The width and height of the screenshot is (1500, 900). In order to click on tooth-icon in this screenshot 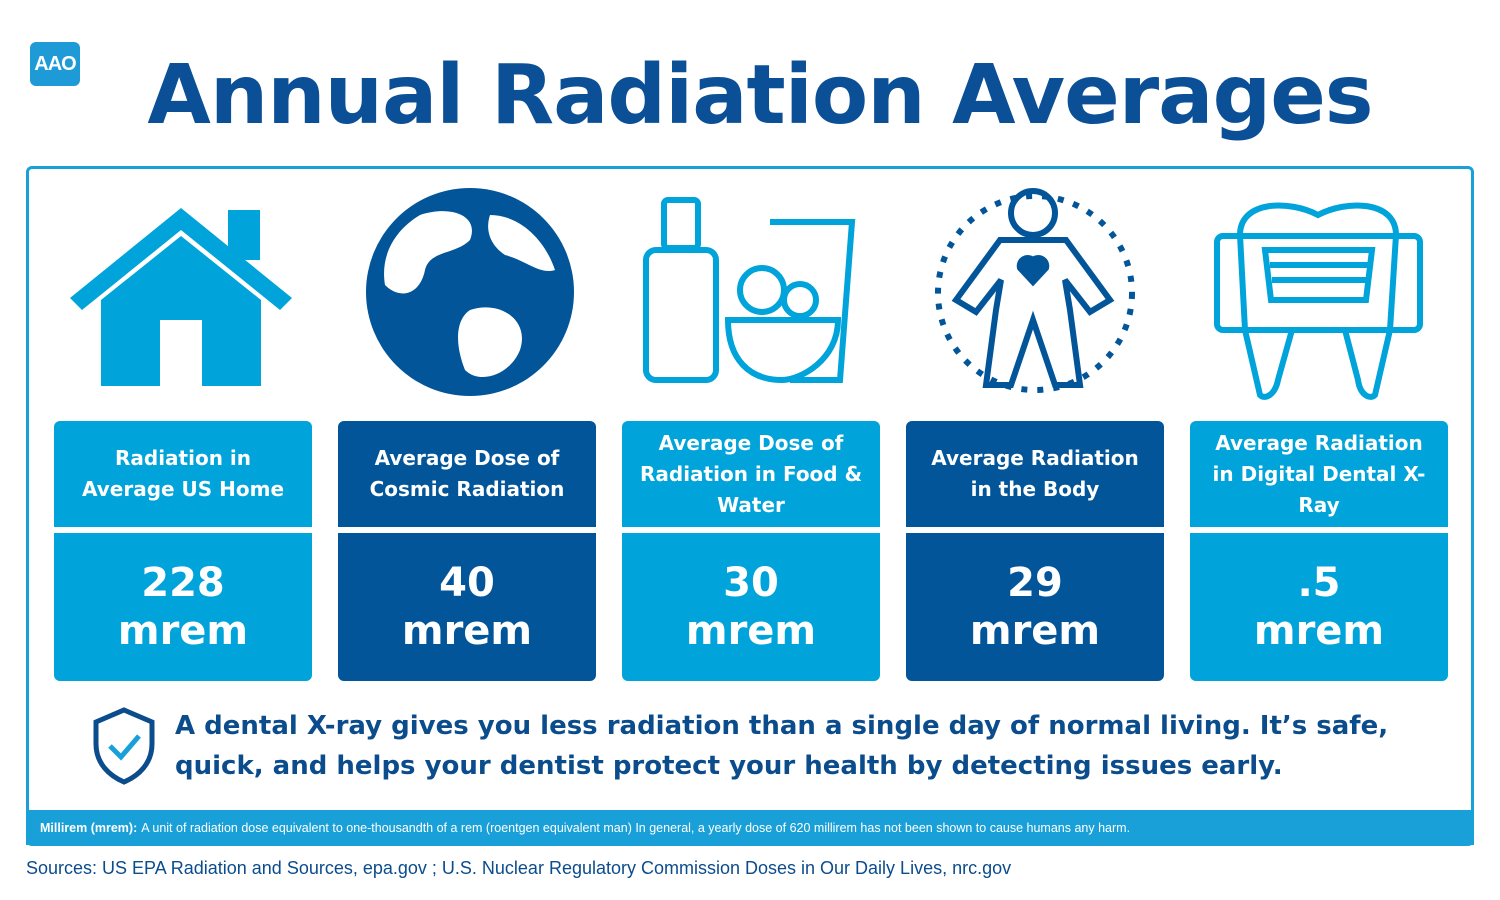, I will do `click(1318, 301)`.